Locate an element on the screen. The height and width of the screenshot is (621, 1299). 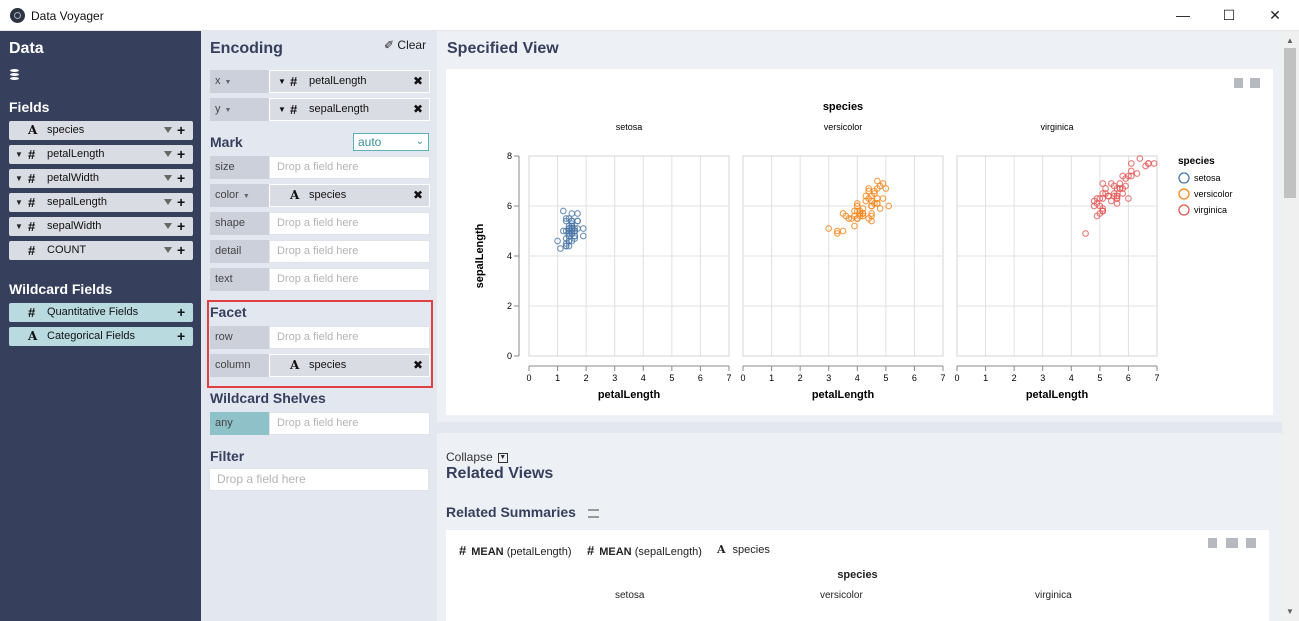
scroll-up-icon: ▲ is located at coordinates (1290, 40).